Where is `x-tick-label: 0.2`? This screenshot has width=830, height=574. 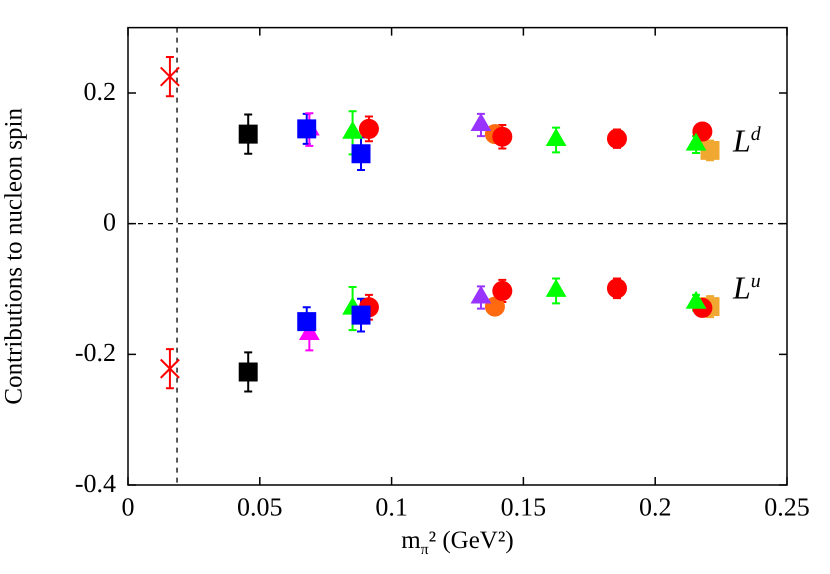 x-tick-label: 0.2 is located at coordinates (655, 507).